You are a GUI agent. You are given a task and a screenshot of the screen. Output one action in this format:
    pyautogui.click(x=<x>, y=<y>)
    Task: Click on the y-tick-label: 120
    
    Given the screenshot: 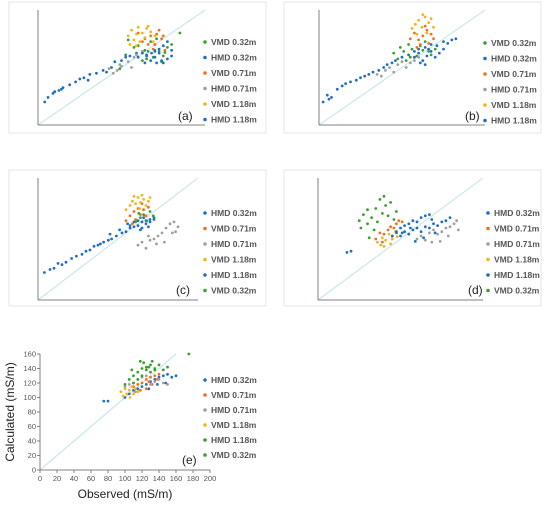 What is the action you would take?
    pyautogui.click(x=29, y=383)
    